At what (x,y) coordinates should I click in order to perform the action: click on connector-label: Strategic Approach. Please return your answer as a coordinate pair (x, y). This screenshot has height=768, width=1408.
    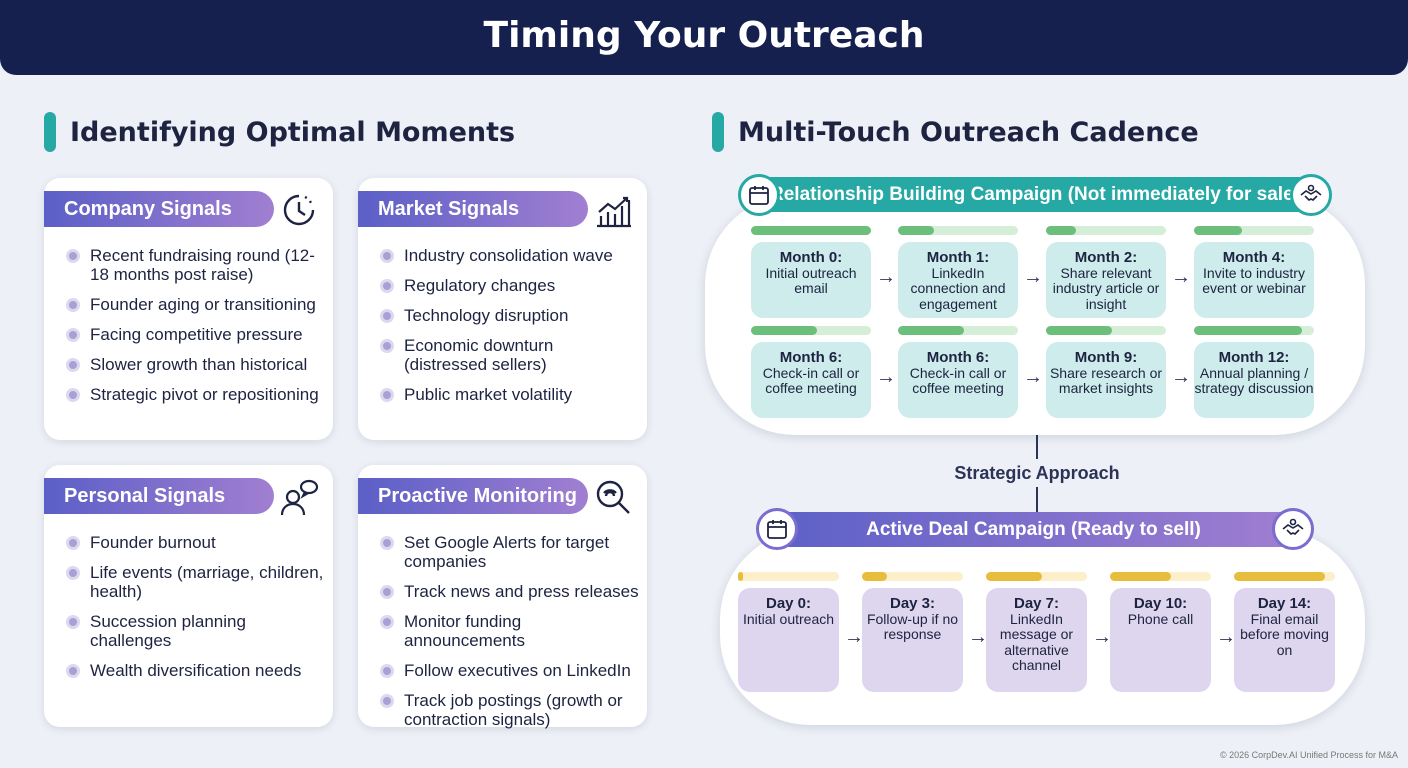
    Looking at the image, I should click on (1037, 473).